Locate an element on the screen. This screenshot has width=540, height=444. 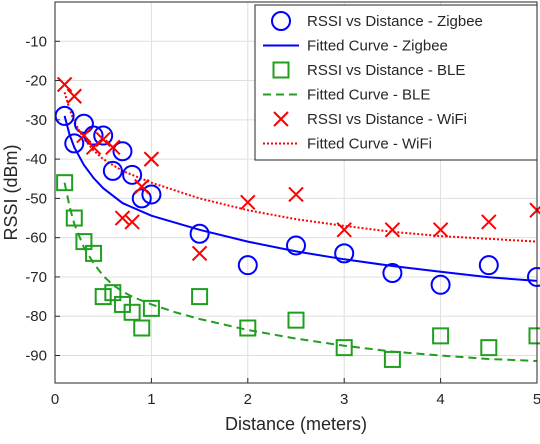
y-tick-label: -80 is located at coordinates (36, 316).